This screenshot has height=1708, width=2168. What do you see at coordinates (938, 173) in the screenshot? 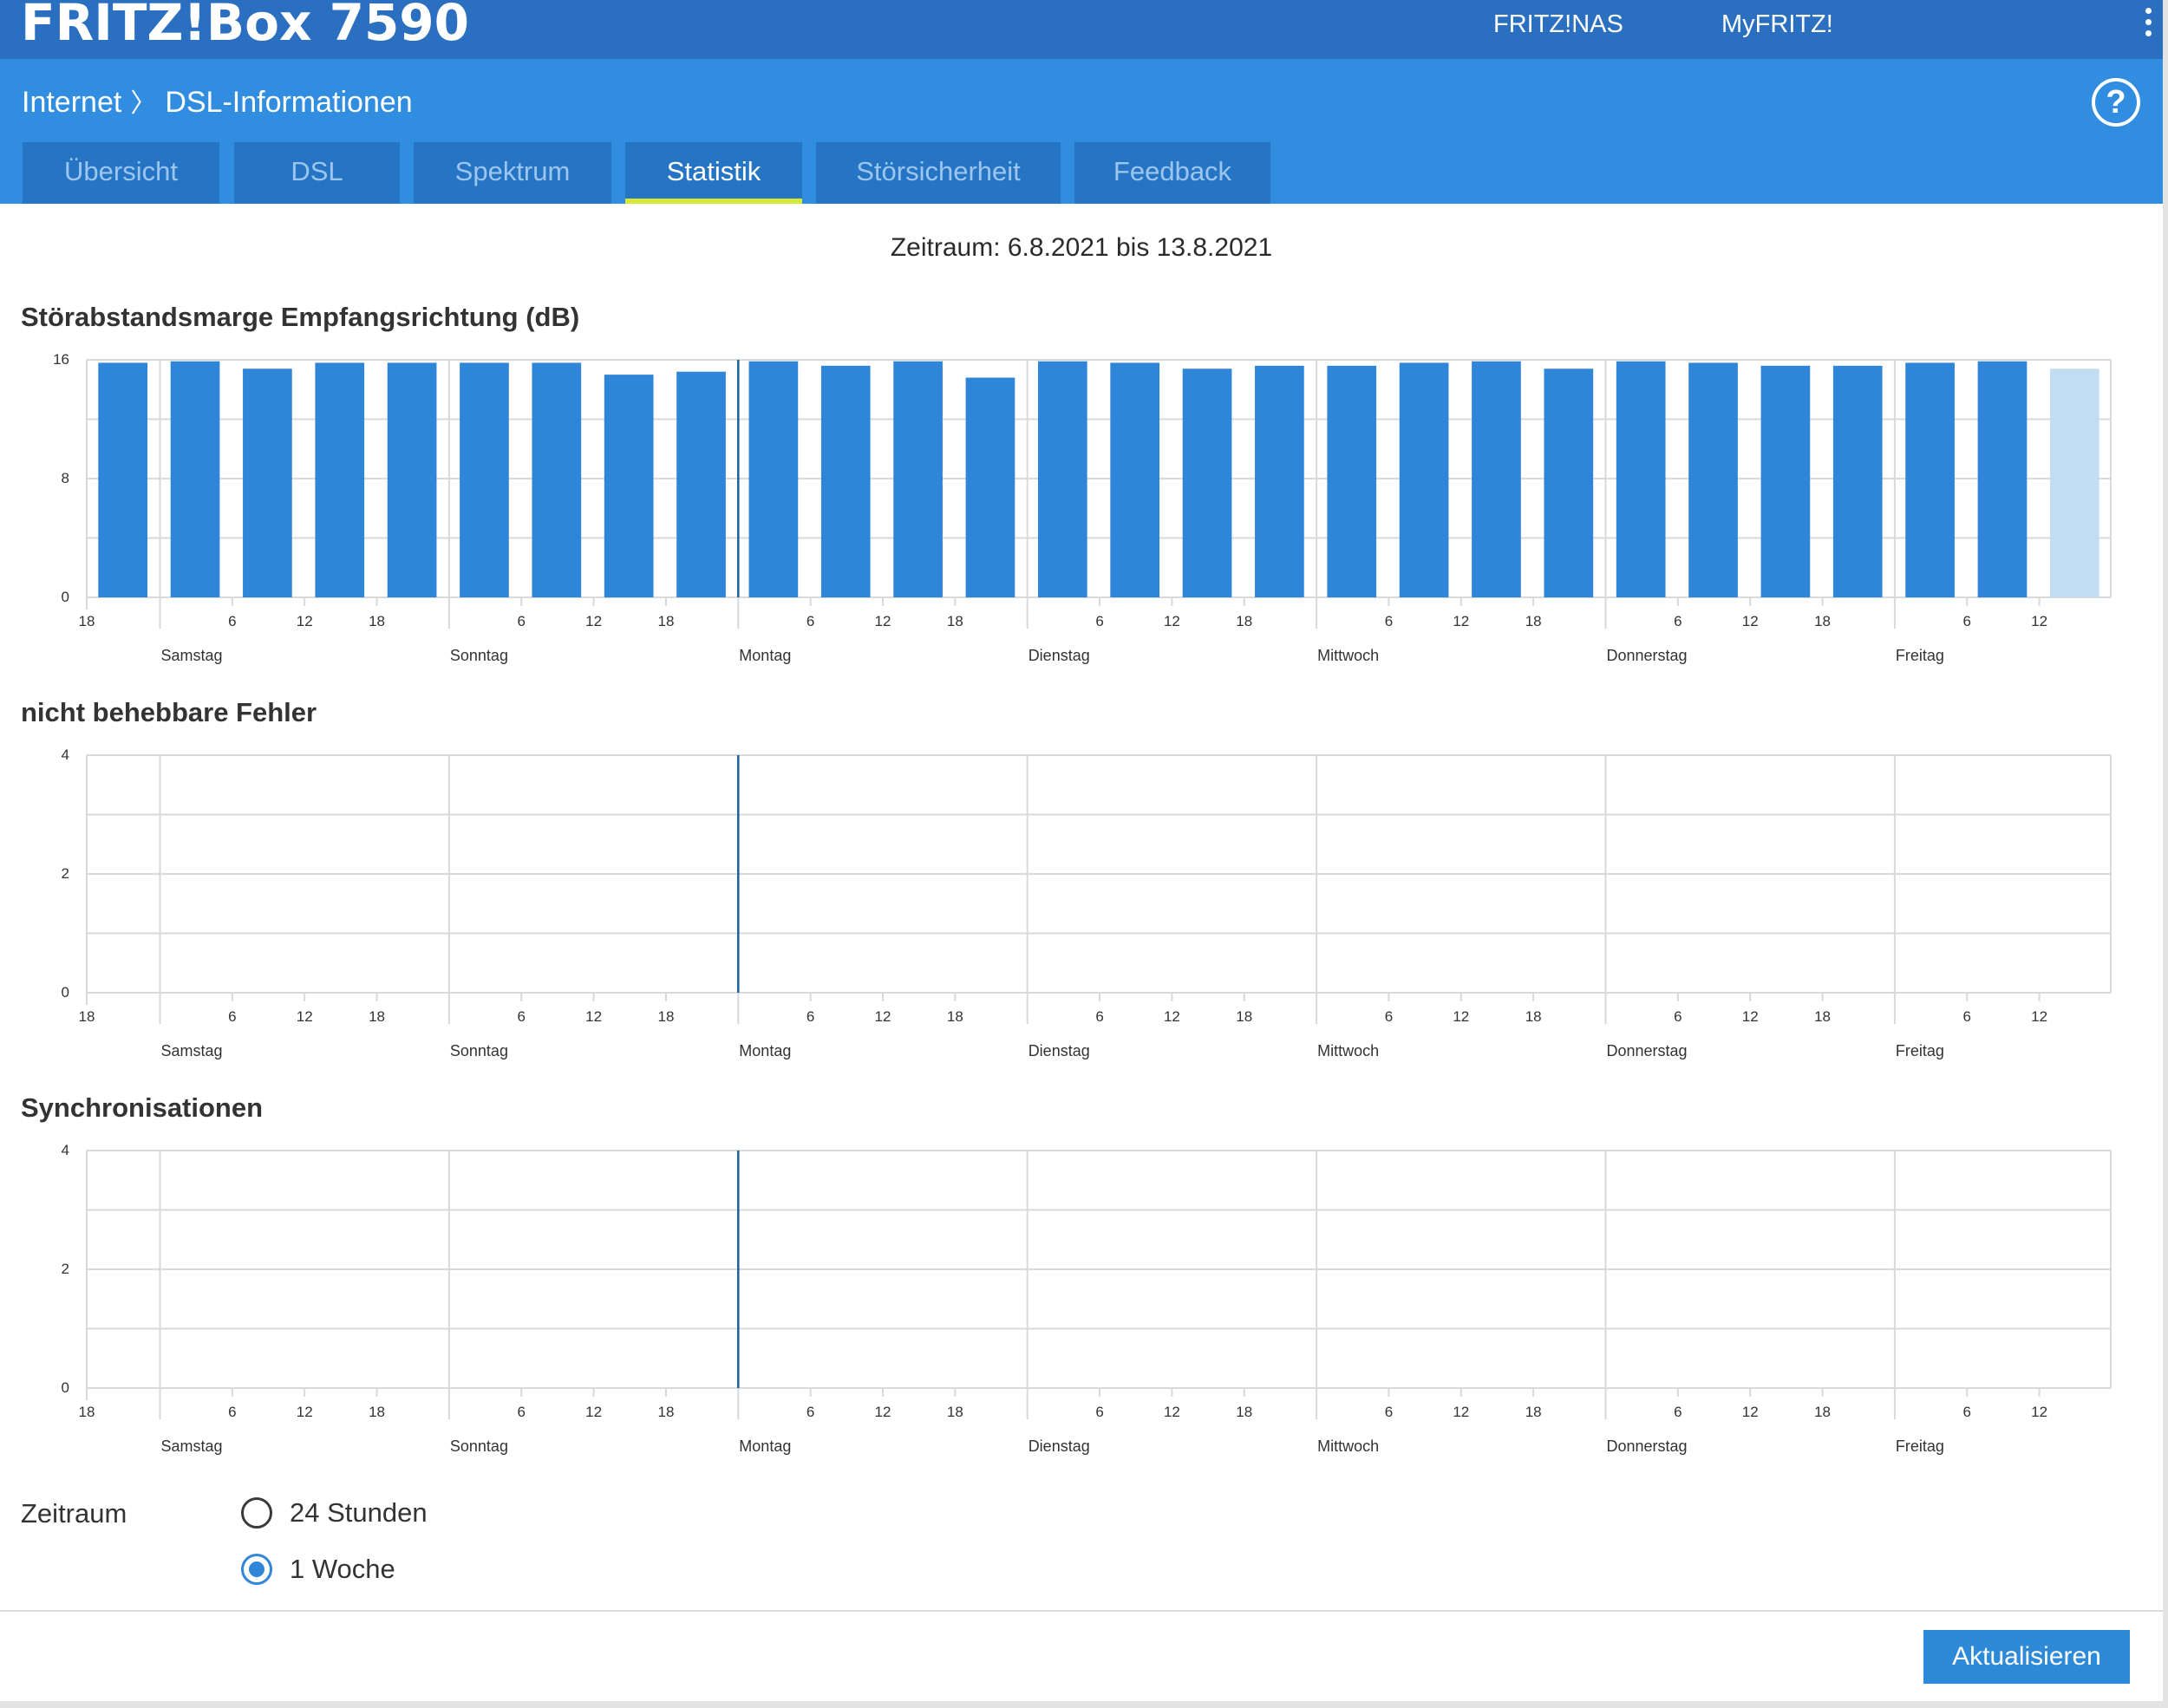
I see `tab-stoersicherheit: Störsicherheit` at bounding box center [938, 173].